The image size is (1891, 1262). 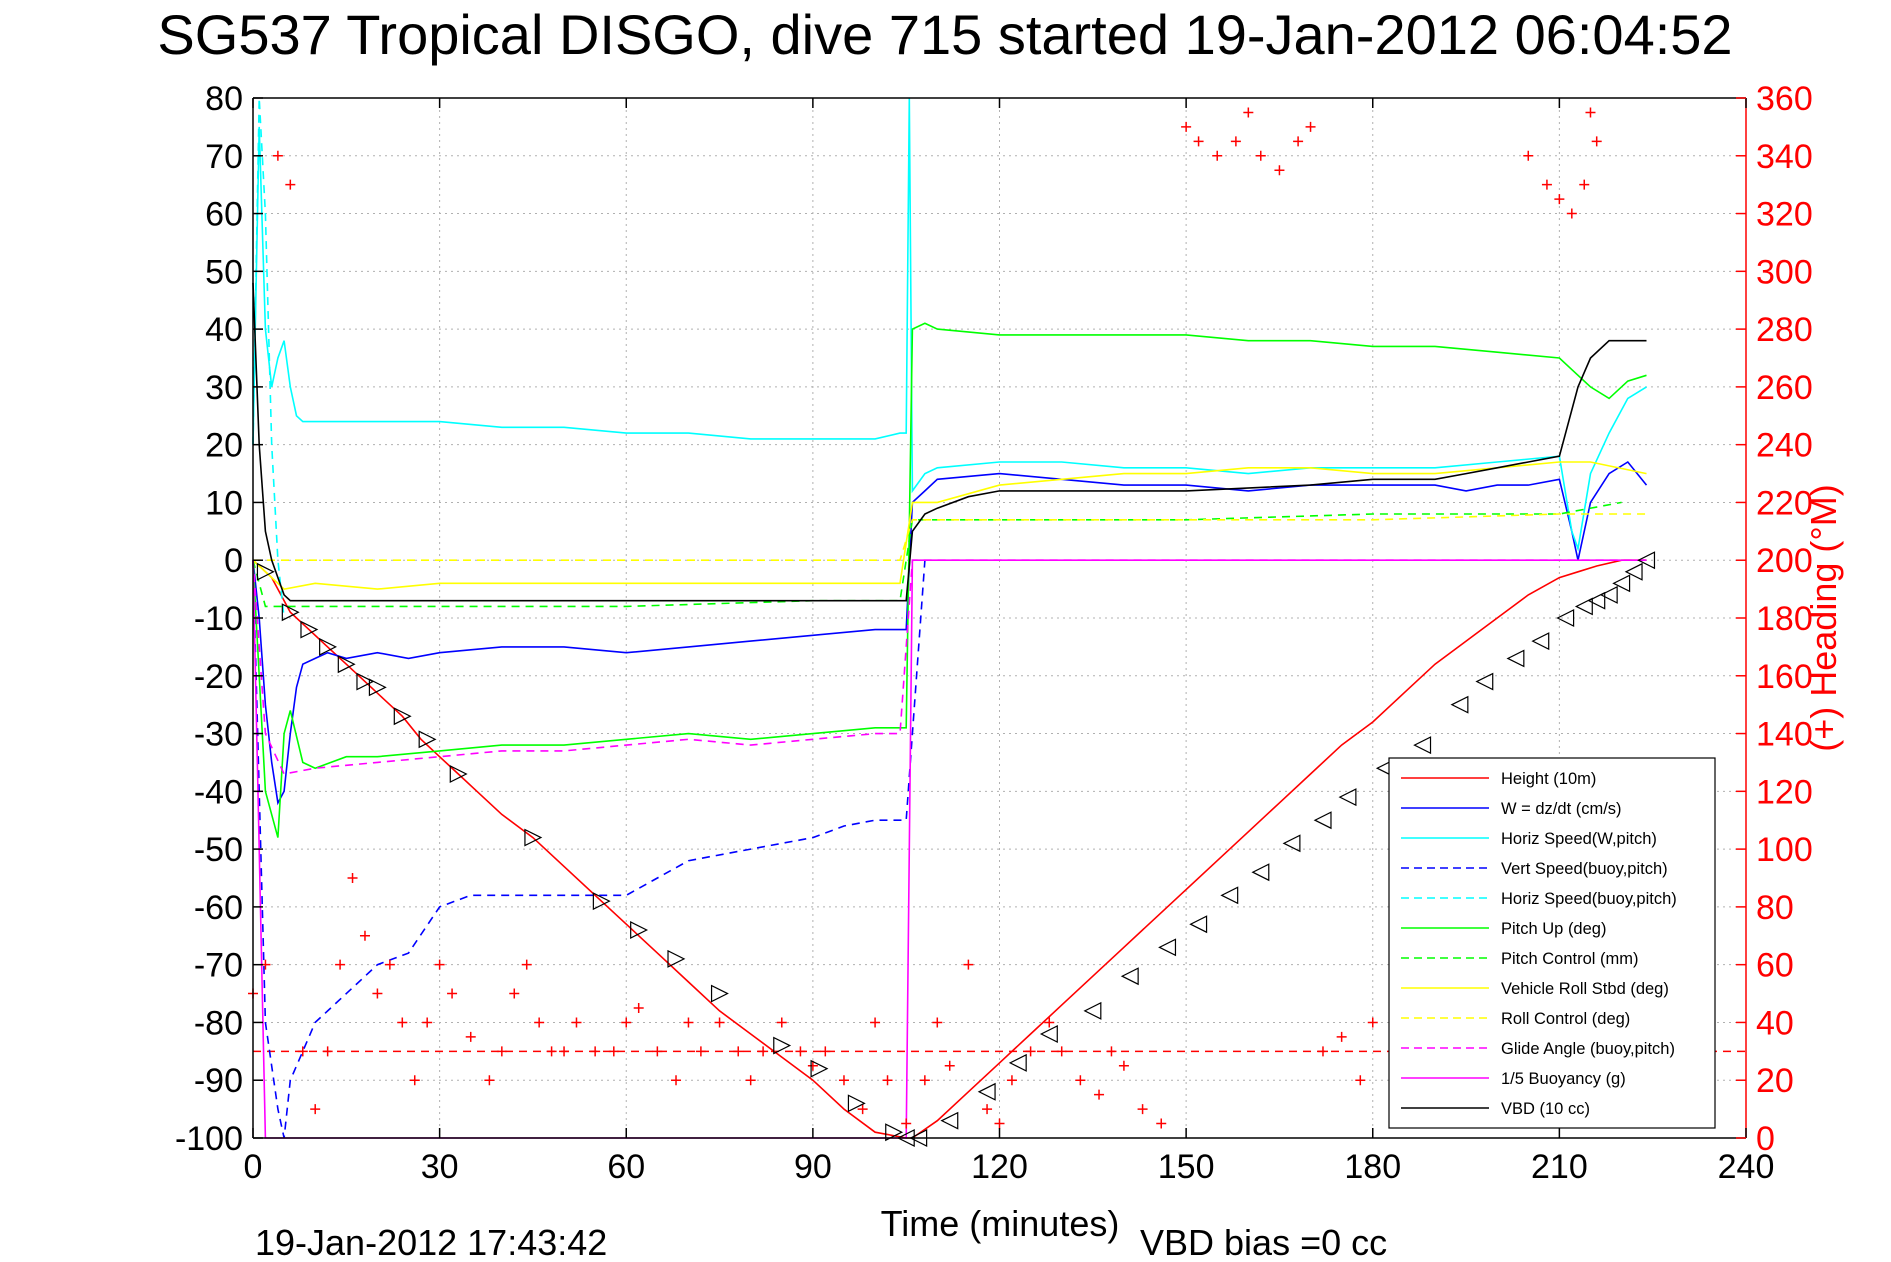 What do you see at coordinates (1775, 1081) in the screenshot?
I see `right-tick-label: 20` at bounding box center [1775, 1081].